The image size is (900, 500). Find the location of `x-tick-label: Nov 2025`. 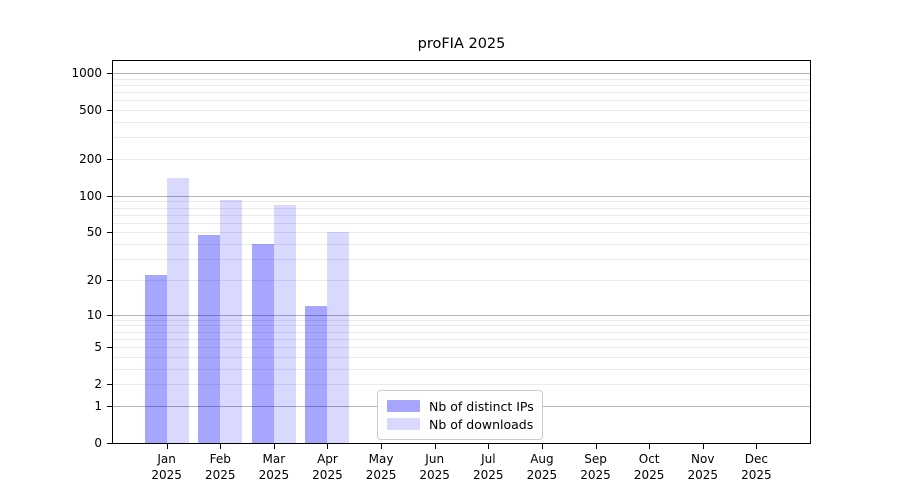

x-tick-label: Nov 2025 is located at coordinates (703, 467).